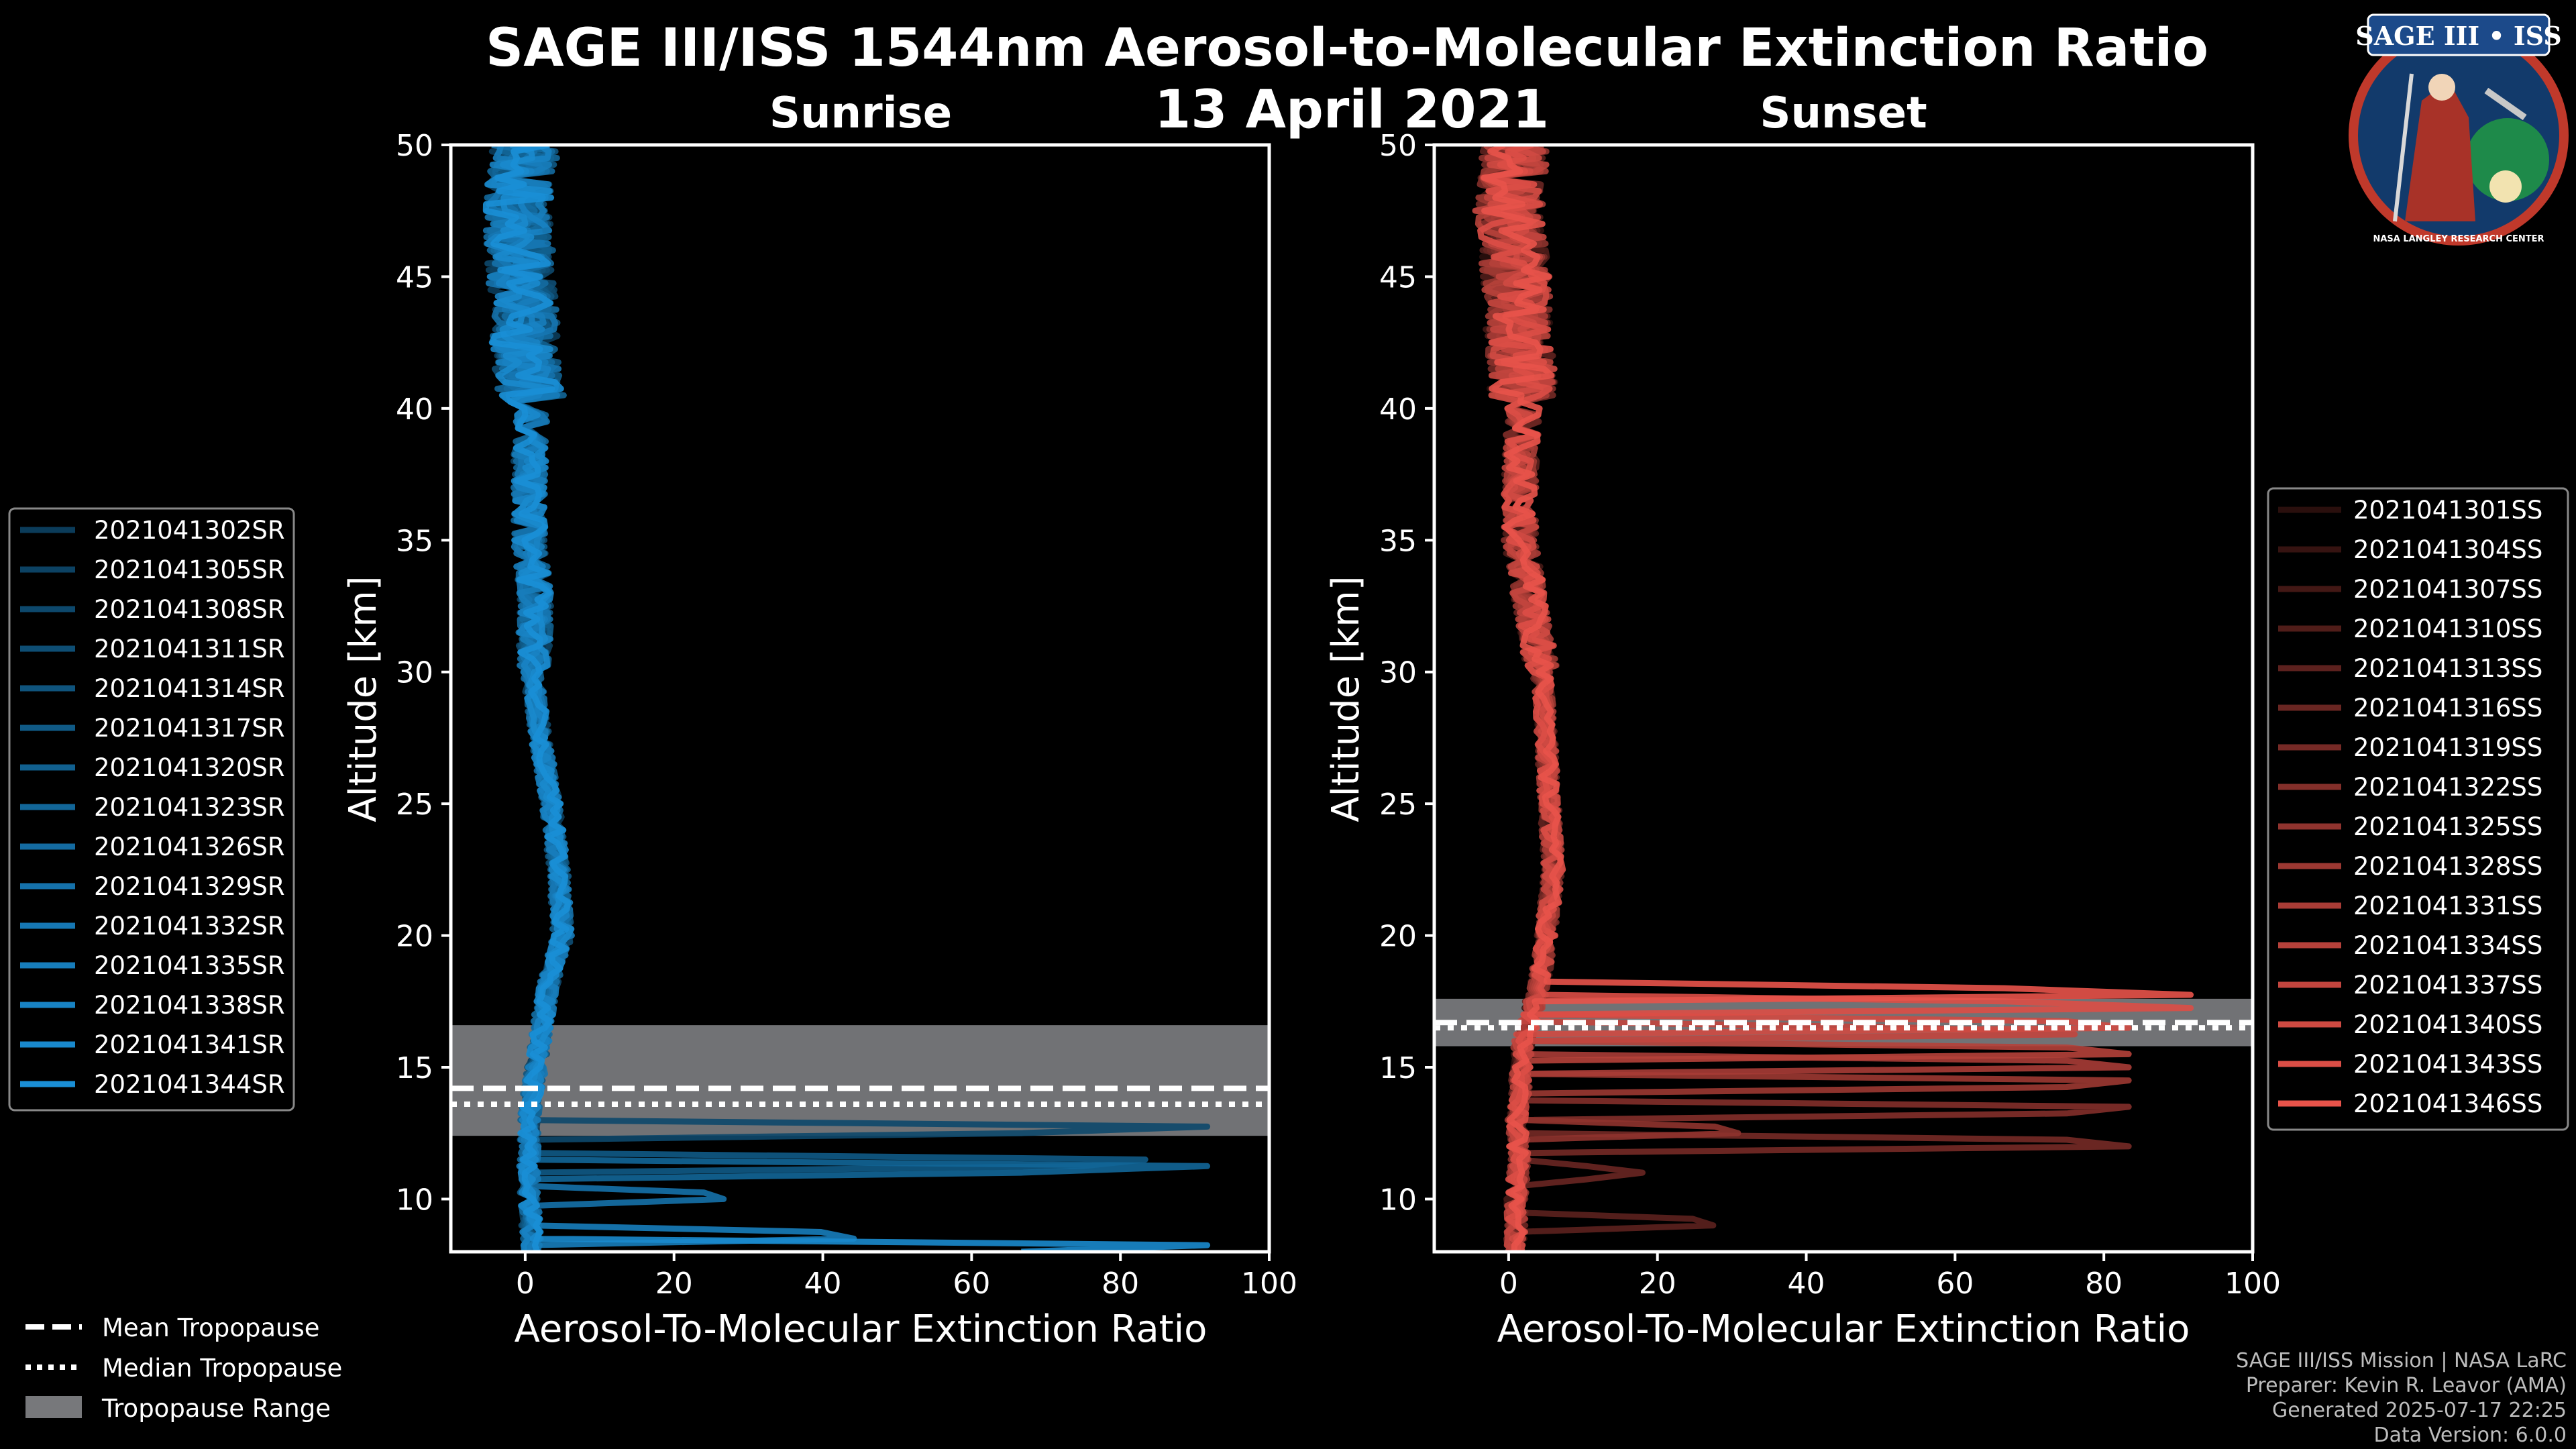 The image size is (2576, 1449). What do you see at coordinates (414, 409) in the screenshot?
I see `sunrise-y-tick-label: 40` at bounding box center [414, 409].